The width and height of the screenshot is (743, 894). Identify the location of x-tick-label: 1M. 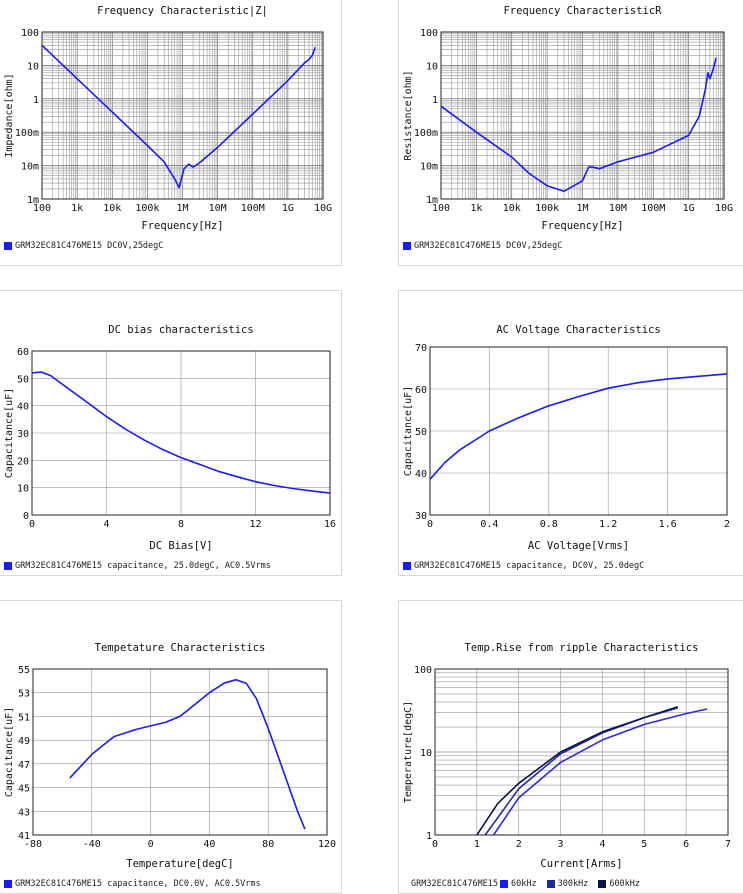
(582, 208).